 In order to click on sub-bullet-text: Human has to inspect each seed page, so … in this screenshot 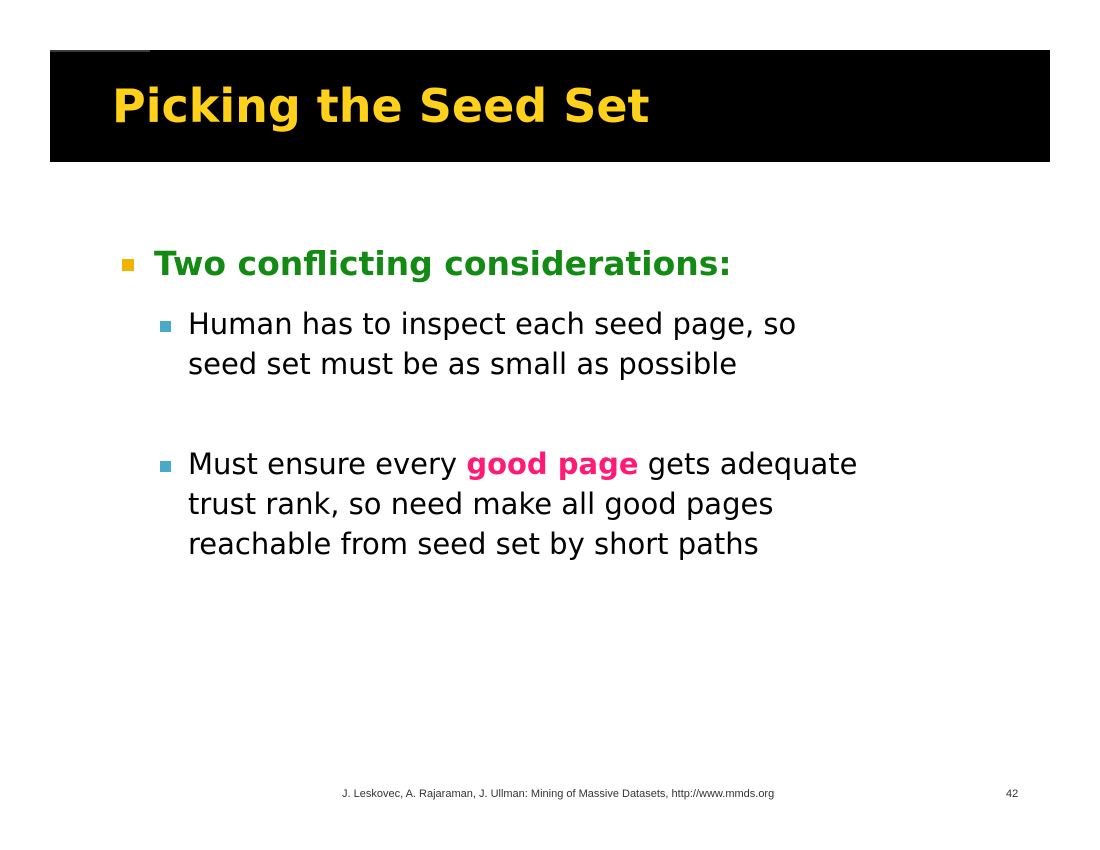, I will do `click(624, 344)`.